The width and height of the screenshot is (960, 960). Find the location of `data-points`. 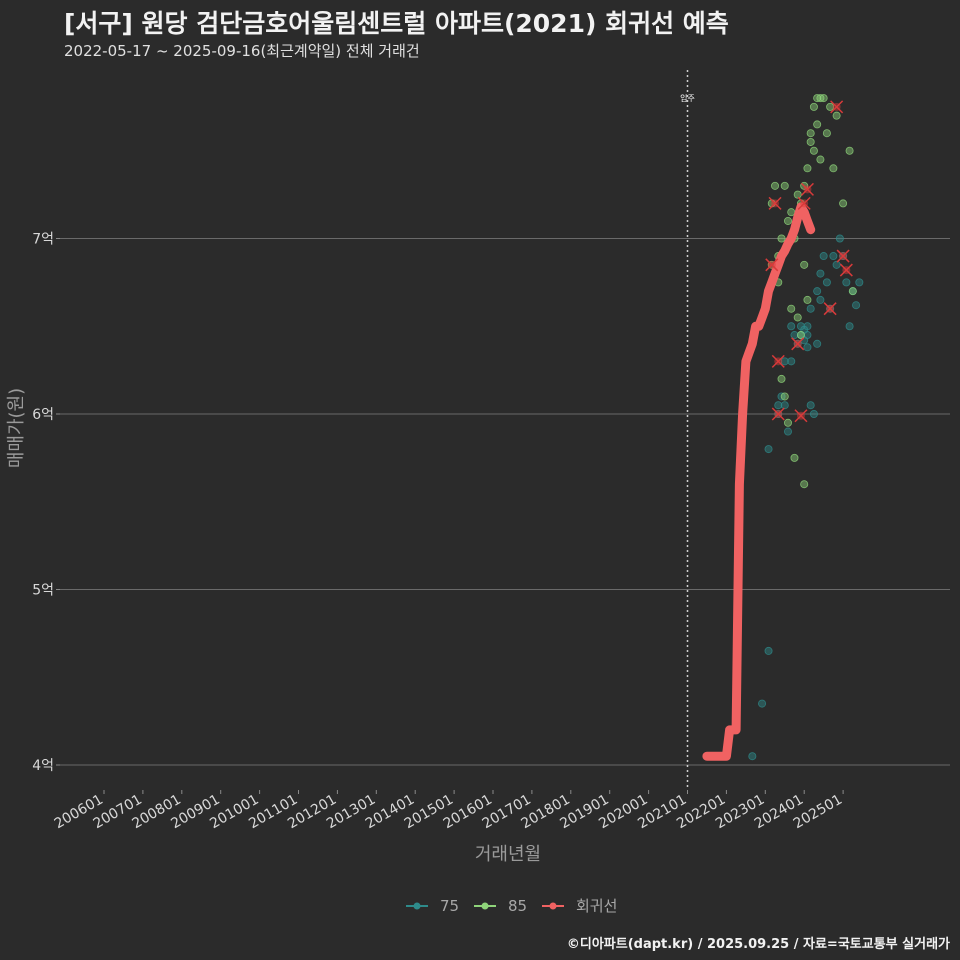

data-points is located at coordinates (806, 427).